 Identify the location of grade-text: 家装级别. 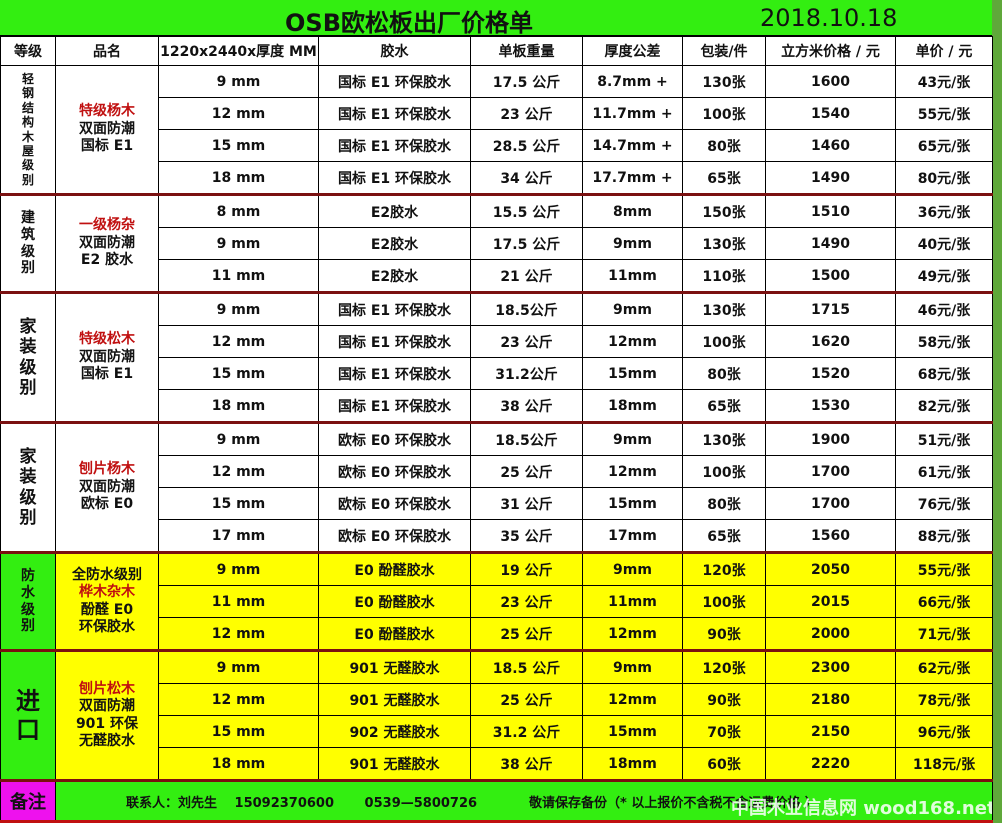
(28, 357).